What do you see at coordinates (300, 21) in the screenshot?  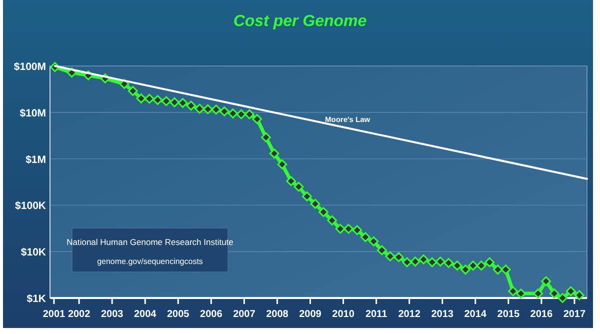 I see `chart-title: Cost per Genome` at bounding box center [300, 21].